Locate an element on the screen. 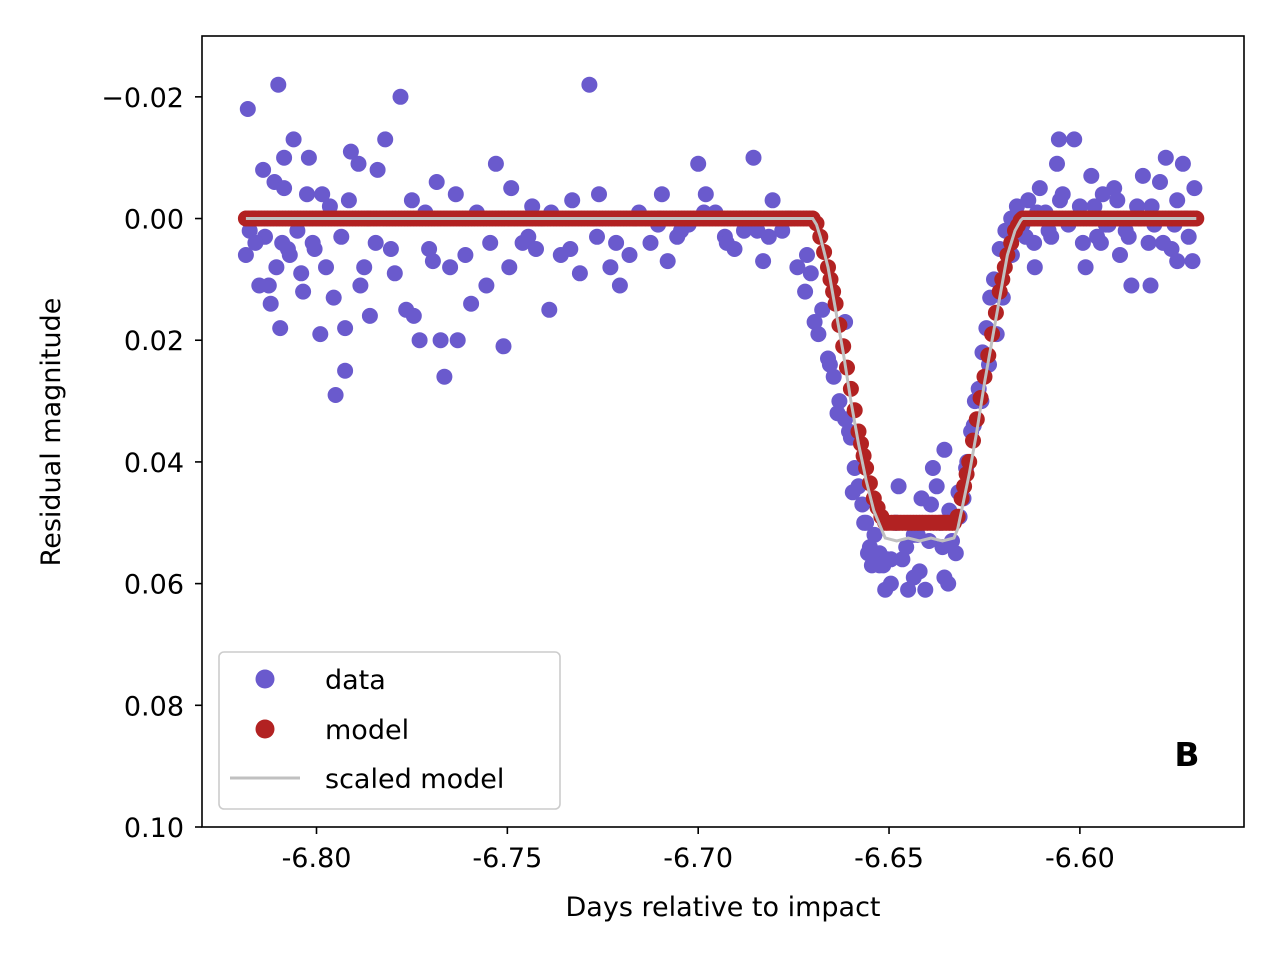 The image size is (1280, 964). legend-model-marker is located at coordinates (265, 729).